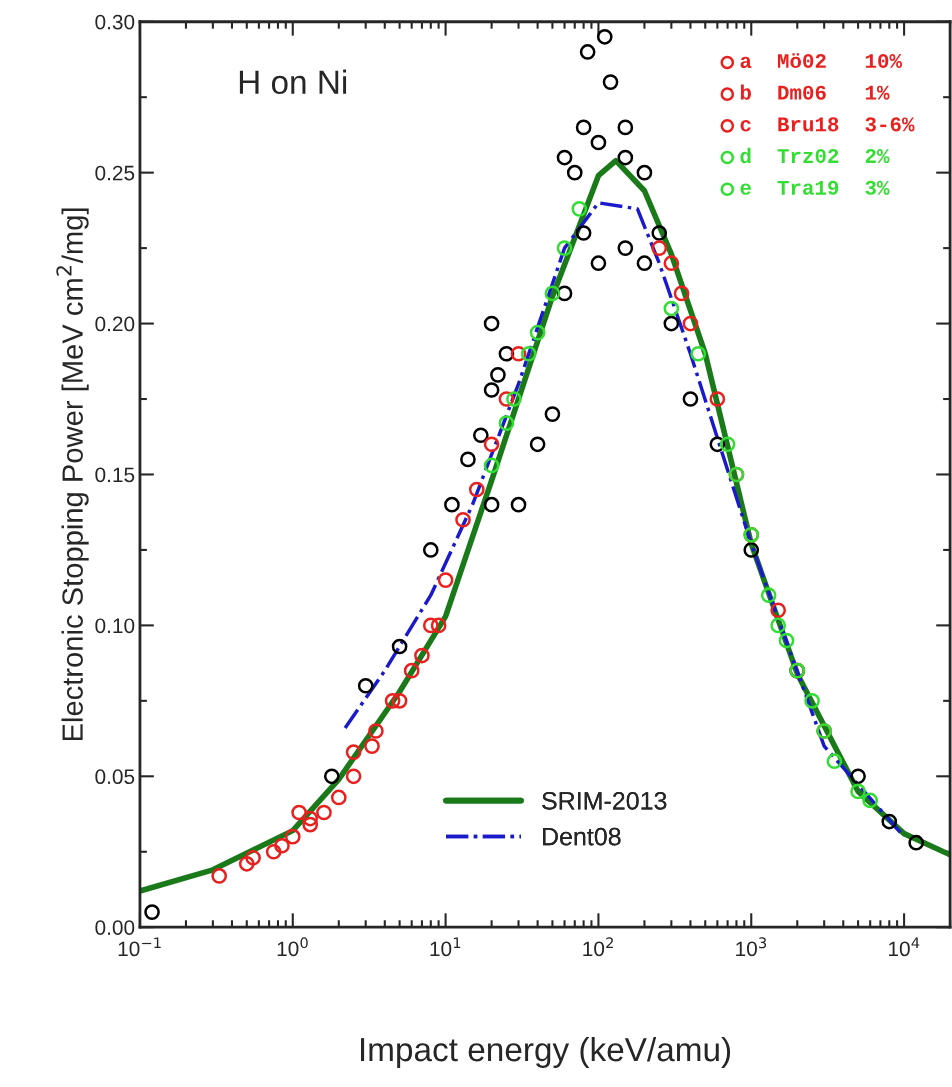 The height and width of the screenshot is (1087, 952). I want to click on x-tick-label: 10$^{1}$, so click(445, 947).